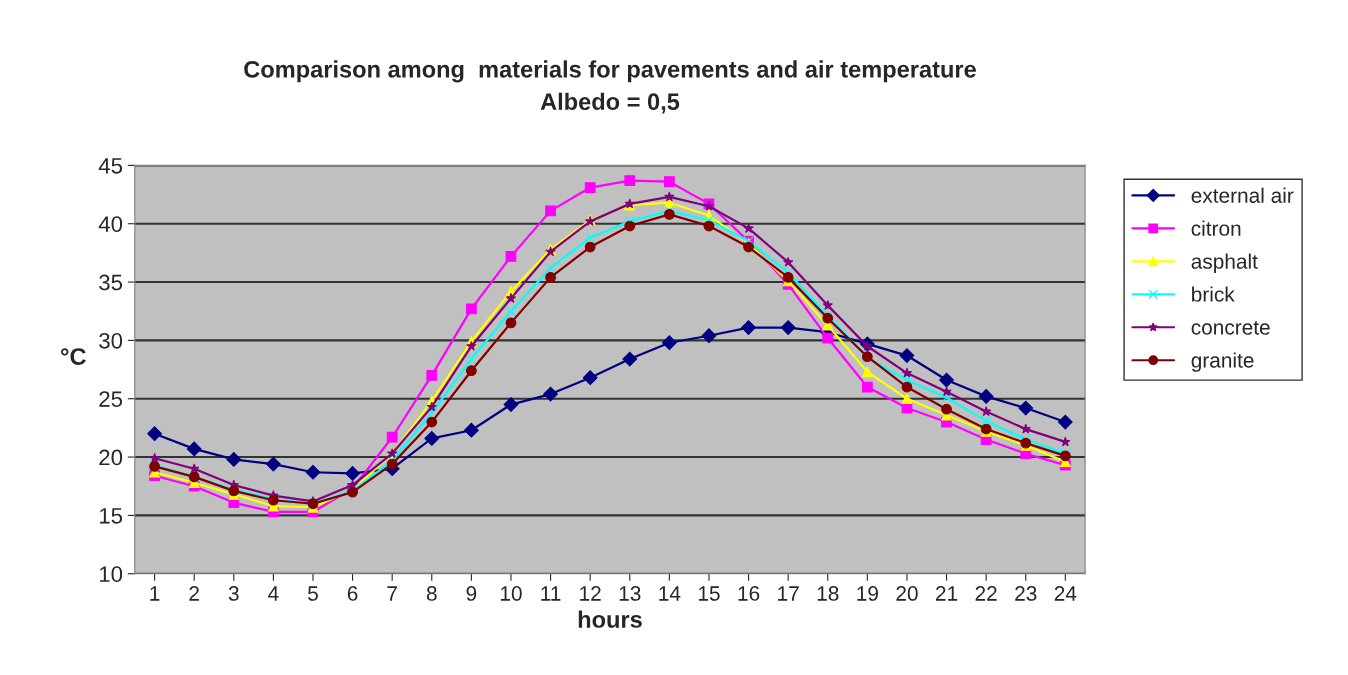  What do you see at coordinates (610, 619) in the screenshot?
I see `x-axis-title: hours` at bounding box center [610, 619].